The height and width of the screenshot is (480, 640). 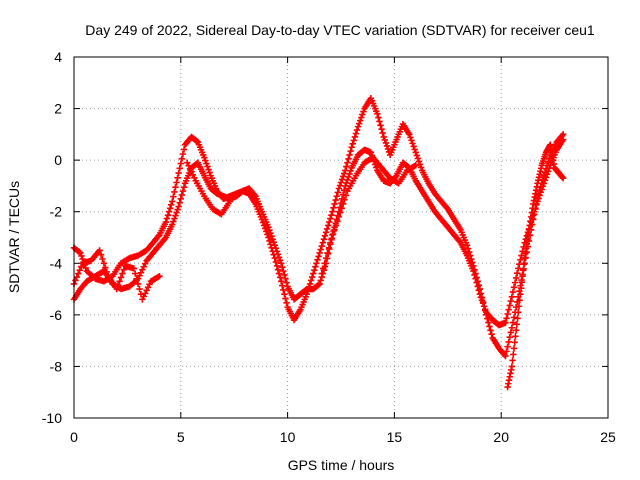 What do you see at coordinates (288, 437) in the screenshot?
I see `x-tick-label: 10` at bounding box center [288, 437].